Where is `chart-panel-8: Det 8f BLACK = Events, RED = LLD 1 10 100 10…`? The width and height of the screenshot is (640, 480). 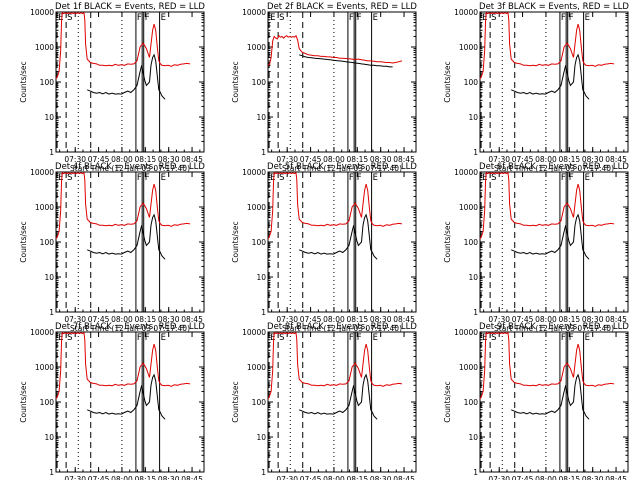 chart-panel-8: Det 8f BLACK = Events, RED = LLD 1 10 100 10… is located at coordinates (324, 401).